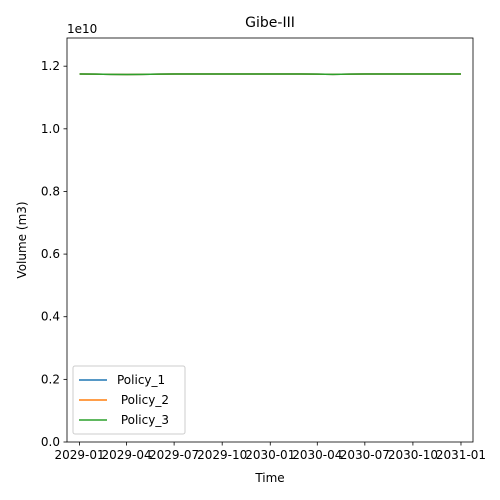 The width and height of the screenshot is (500, 500). I want to click on series-lines, so click(270, 74).